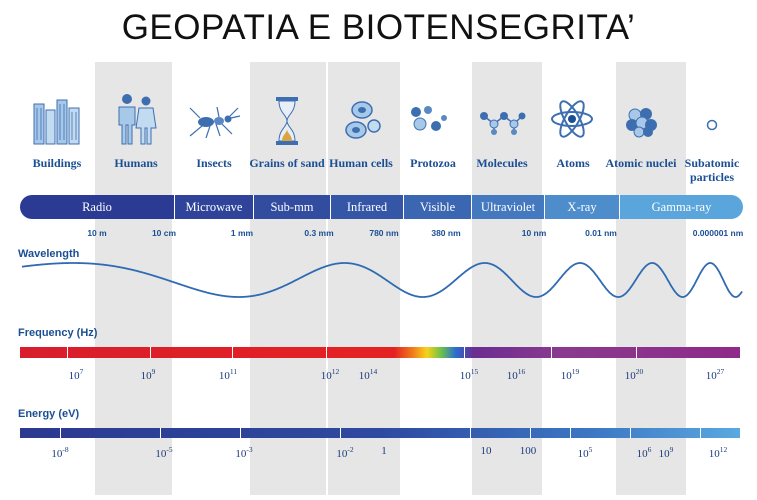 The width and height of the screenshot is (757, 500). I want to click on band-x-ray: X-ray, so click(582, 207).